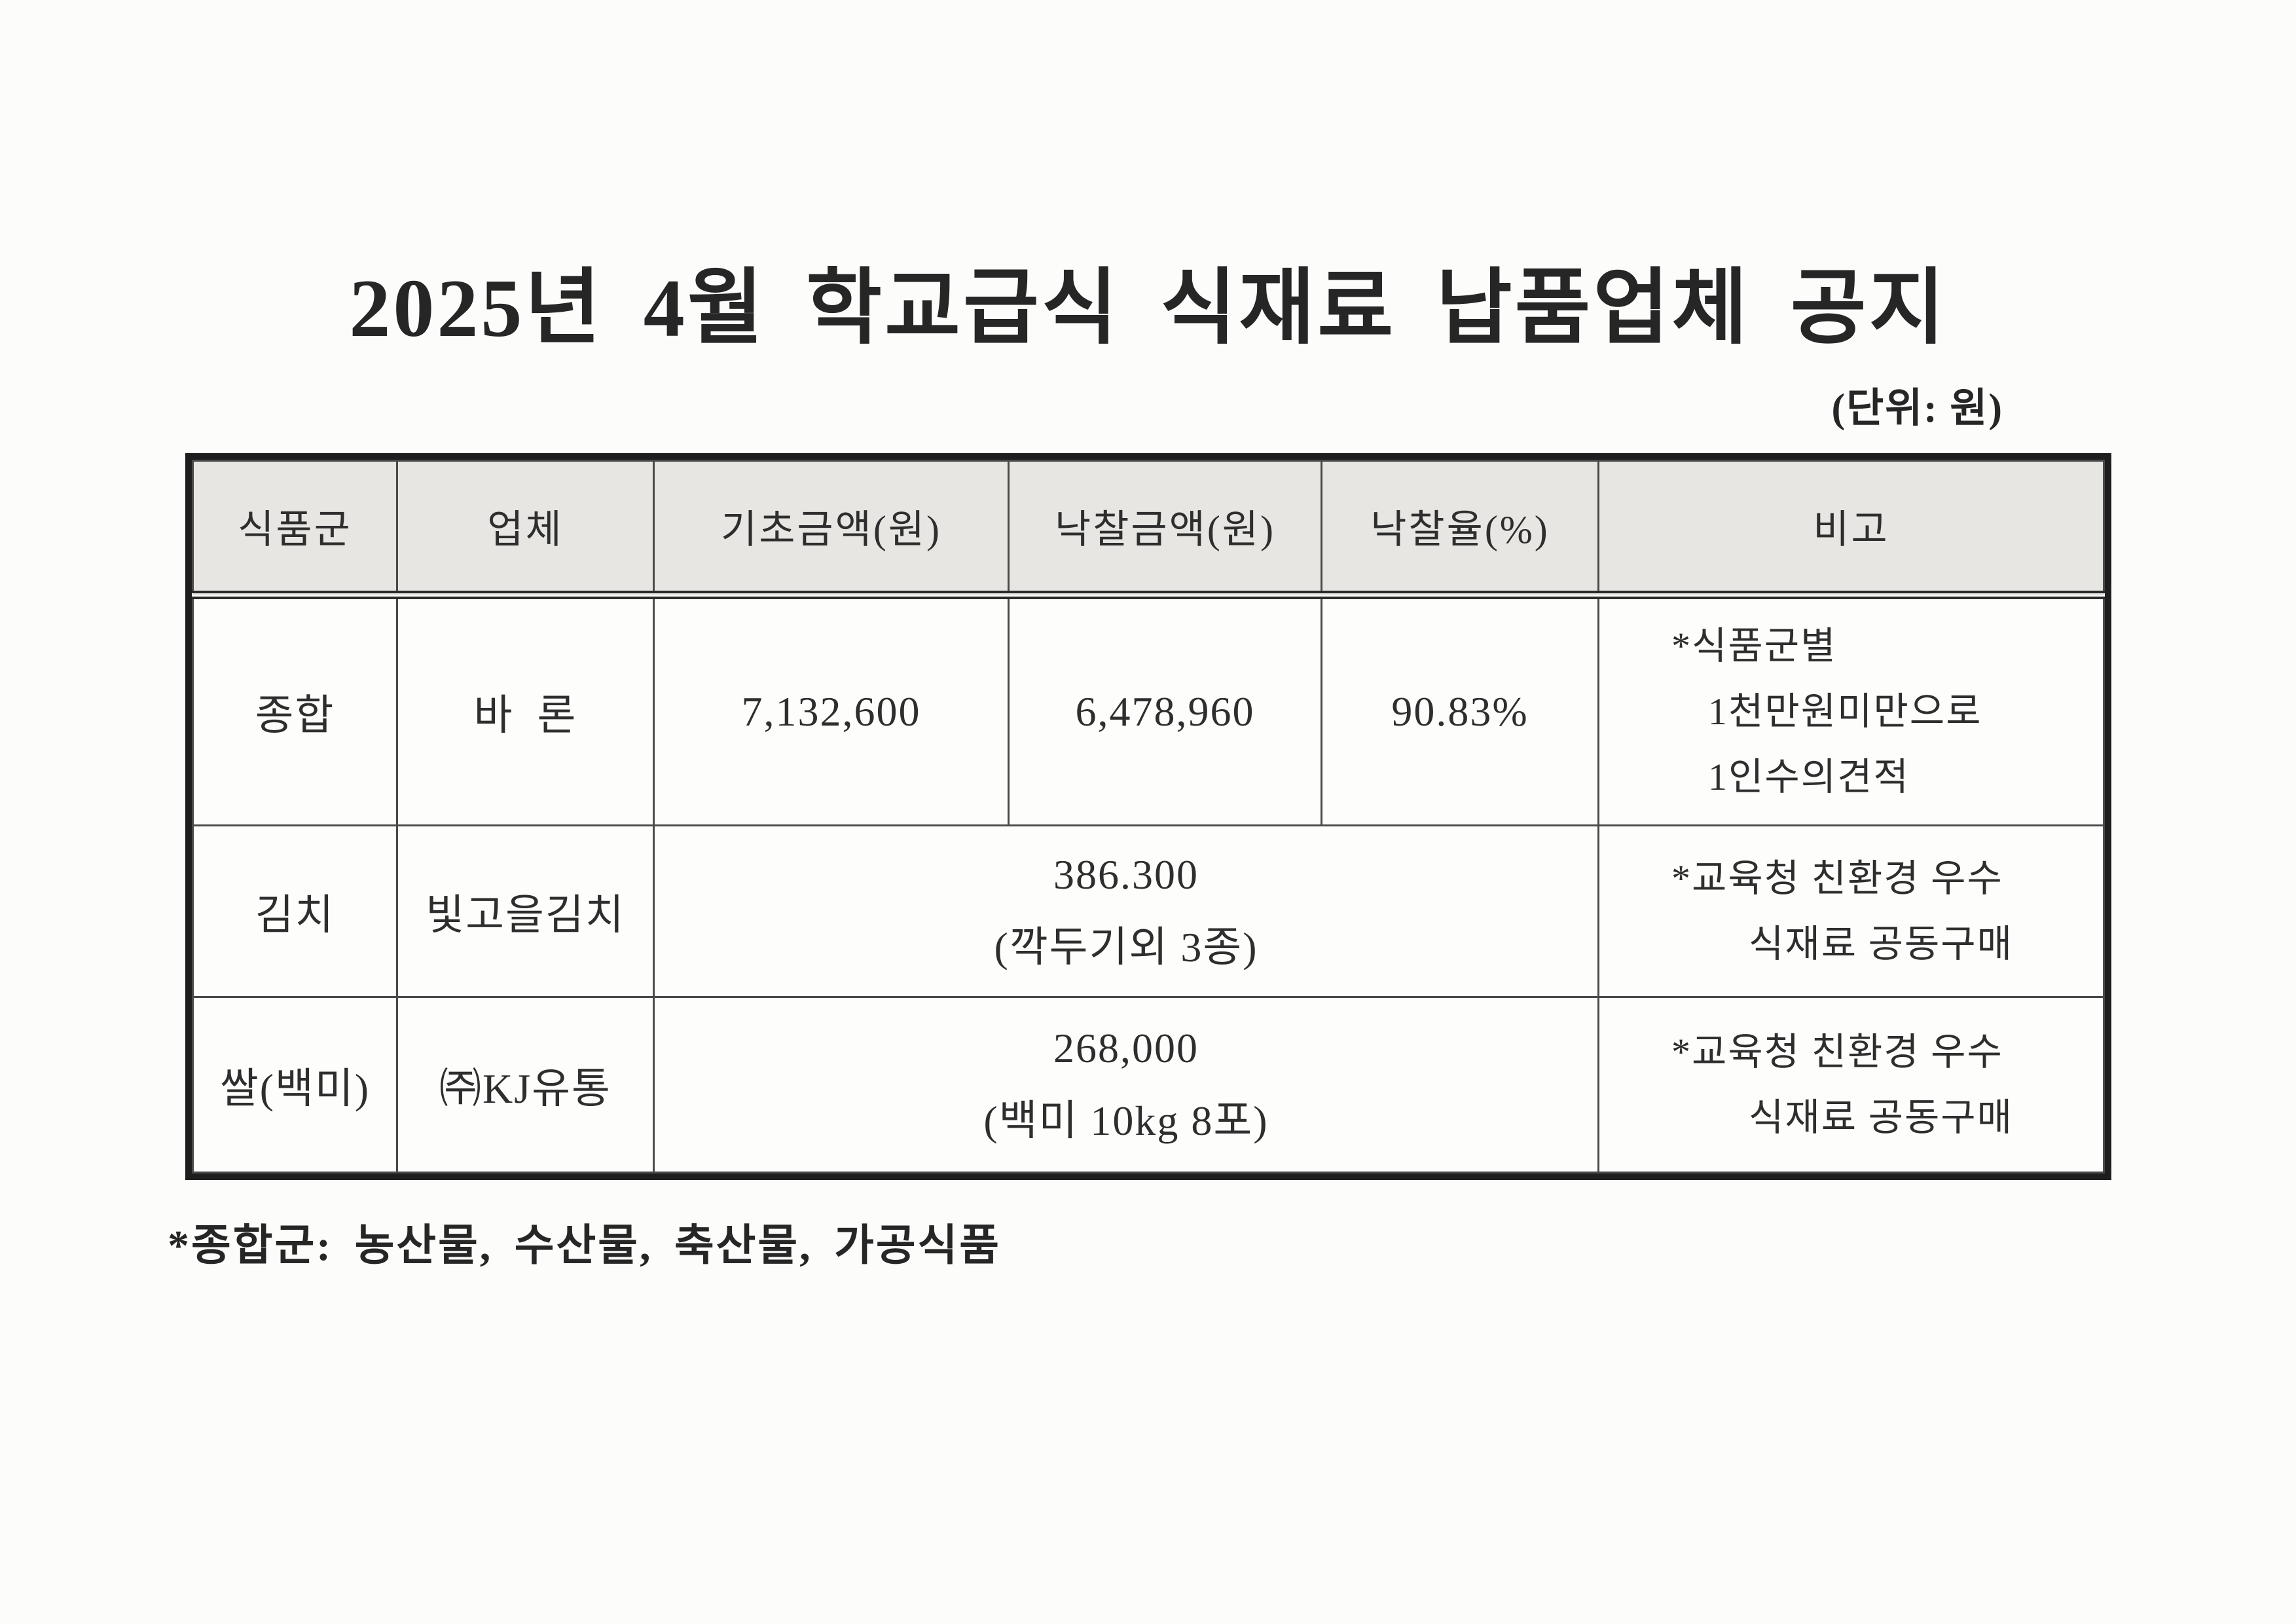 The width and height of the screenshot is (2296, 1624). What do you see at coordinates (831, 529) in the screenshot?
I see `col-header-base-amount: 기초금액(원)` at bounding box center [831, 529].